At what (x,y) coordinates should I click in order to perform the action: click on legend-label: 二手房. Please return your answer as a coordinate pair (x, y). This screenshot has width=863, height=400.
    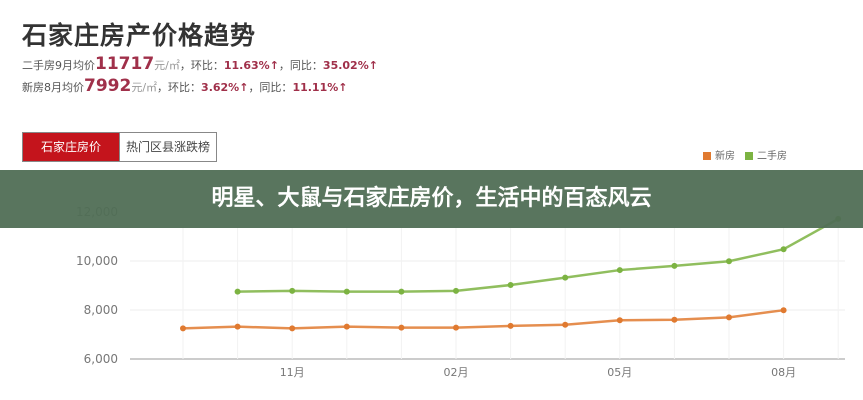
    Looking at the image, I should click on (772, 156).